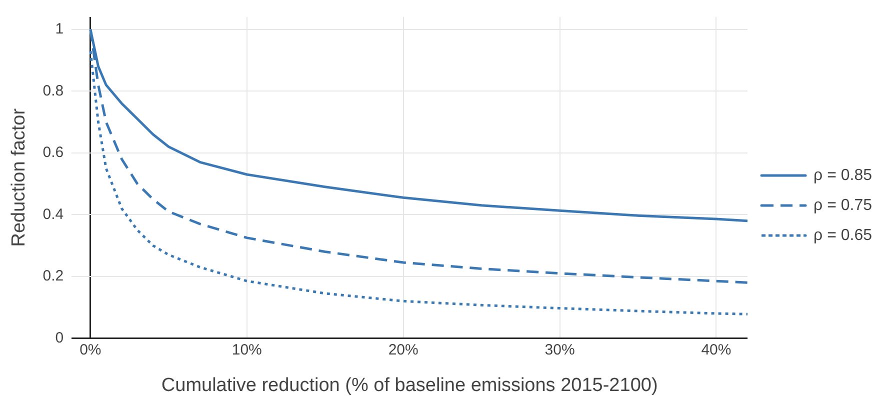 The image size is (888, 401). I want to click on legend-label: ρ = 0.85, so click(843, 175).